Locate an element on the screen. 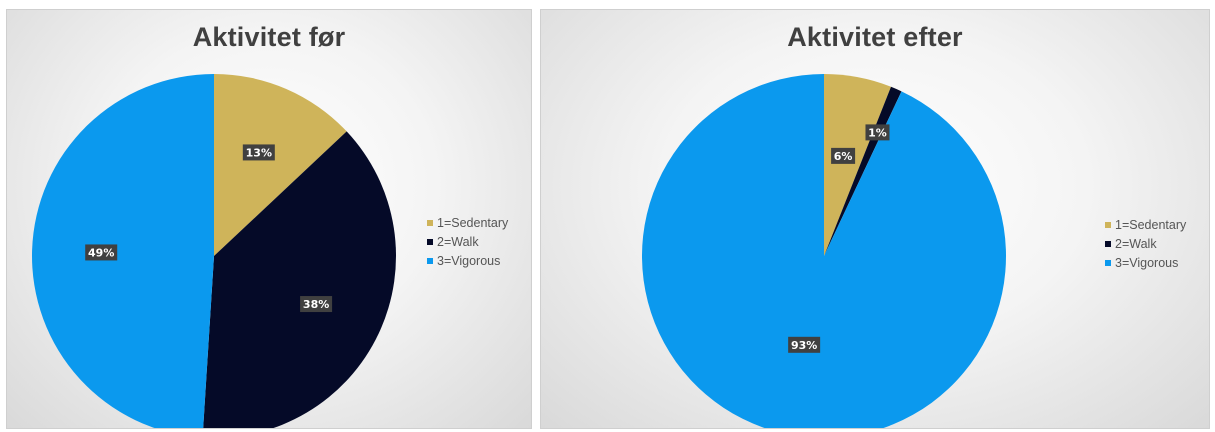 This screenshot has width=1215, height=432. data-label-walk: 1% is located at coordinates (877, 132).